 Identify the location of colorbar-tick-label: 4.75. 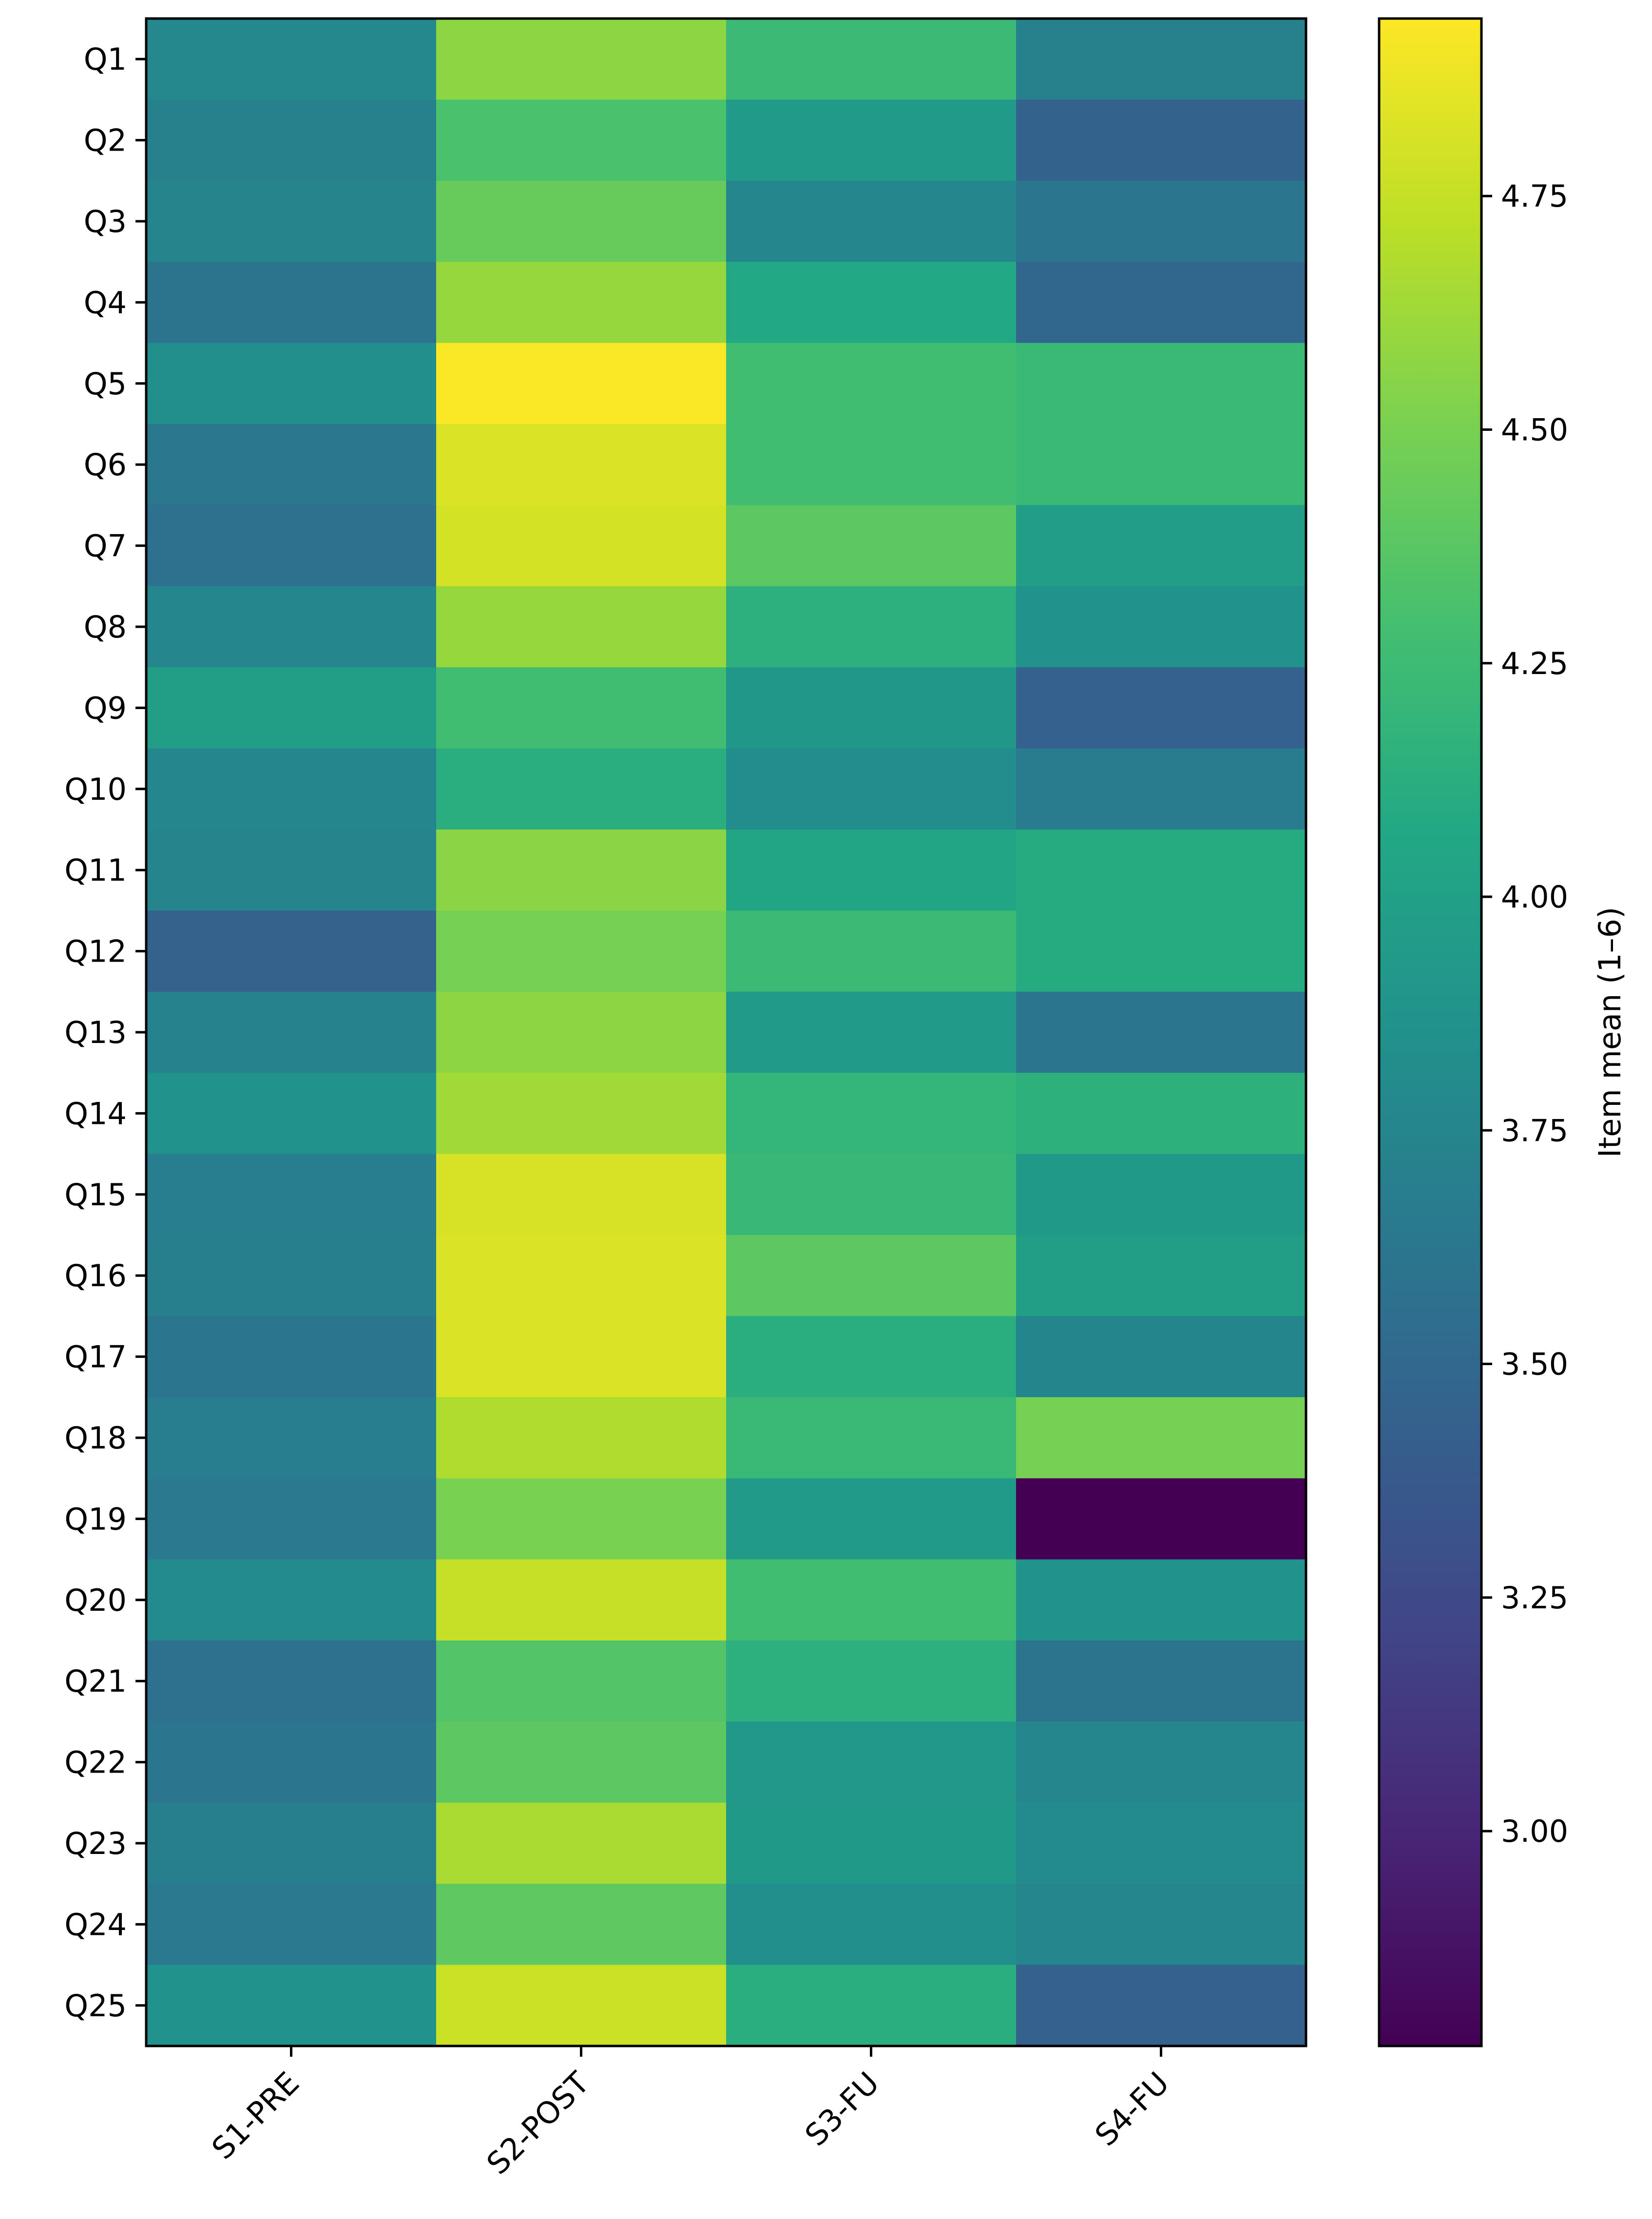
(1534, 196).